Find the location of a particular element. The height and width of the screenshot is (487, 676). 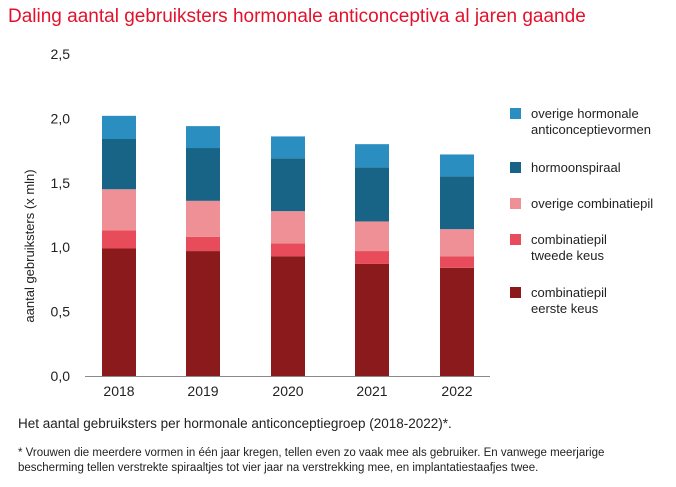

legend-item: hormoonspiraal is located at coordinates (565, 168).